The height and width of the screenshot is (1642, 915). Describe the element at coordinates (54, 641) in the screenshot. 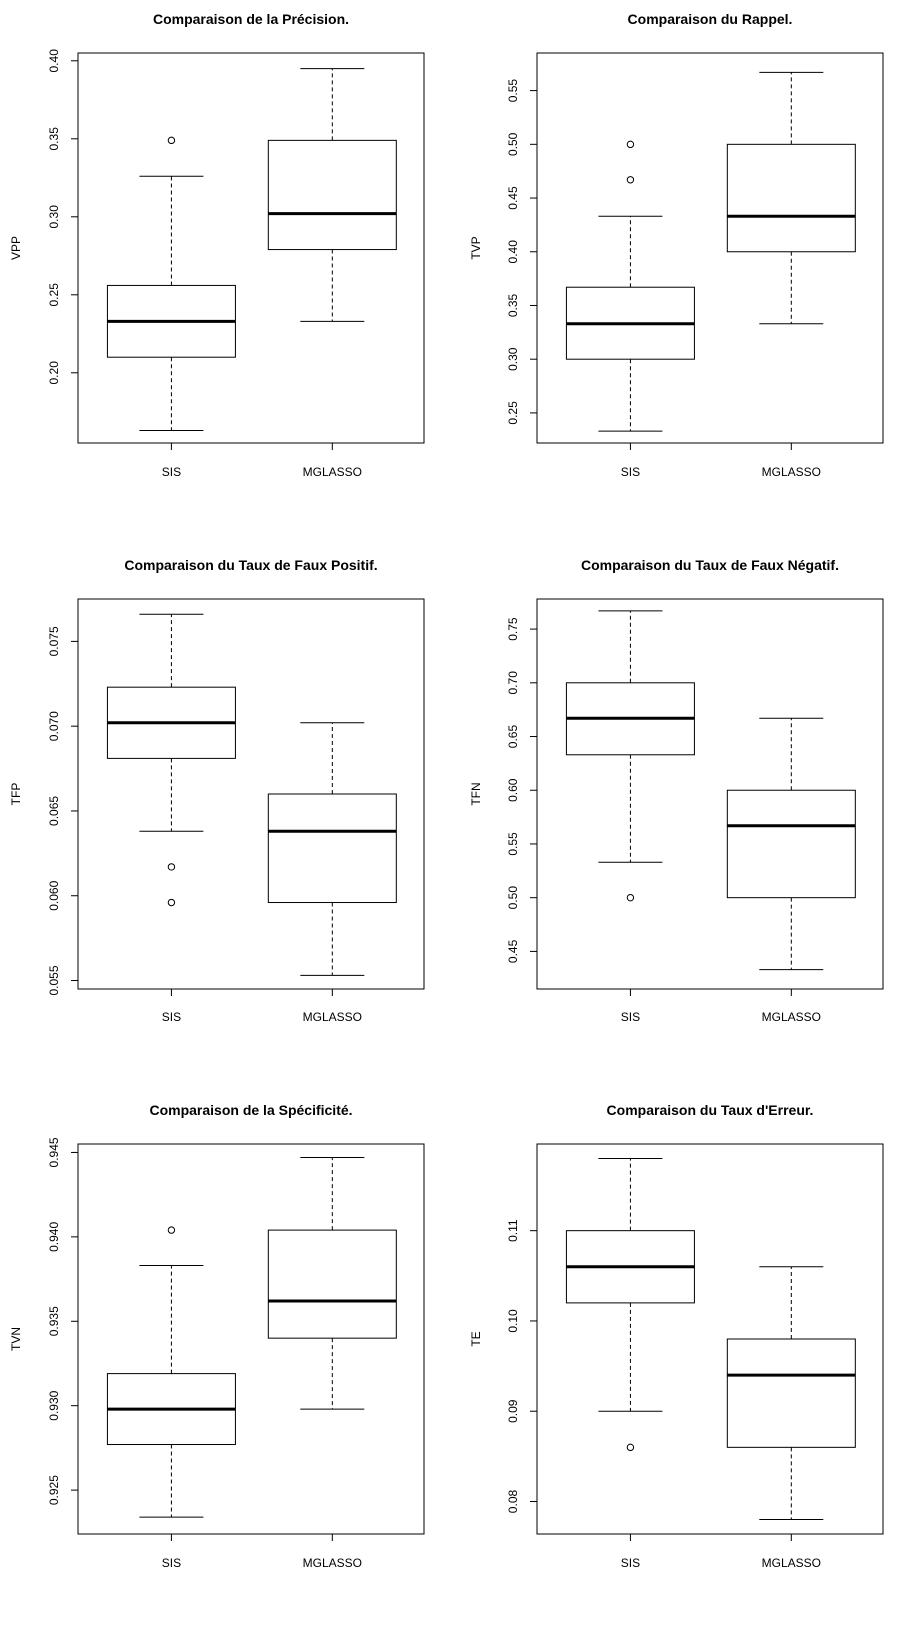

I see `y-tick-label: 0.075` at that location.